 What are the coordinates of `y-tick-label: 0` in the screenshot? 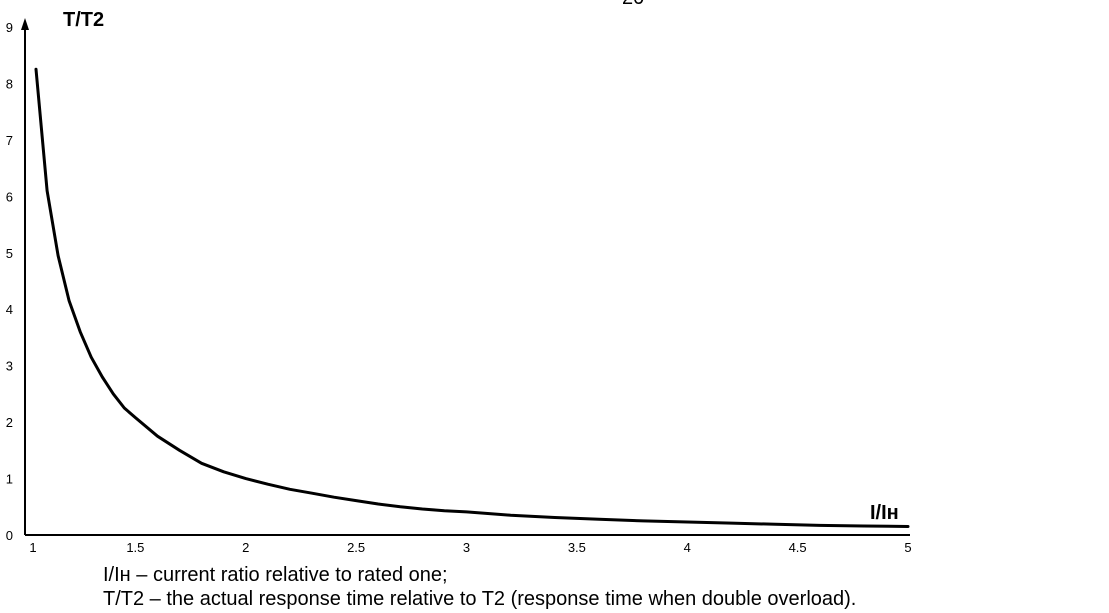 It's located at (9, 535).